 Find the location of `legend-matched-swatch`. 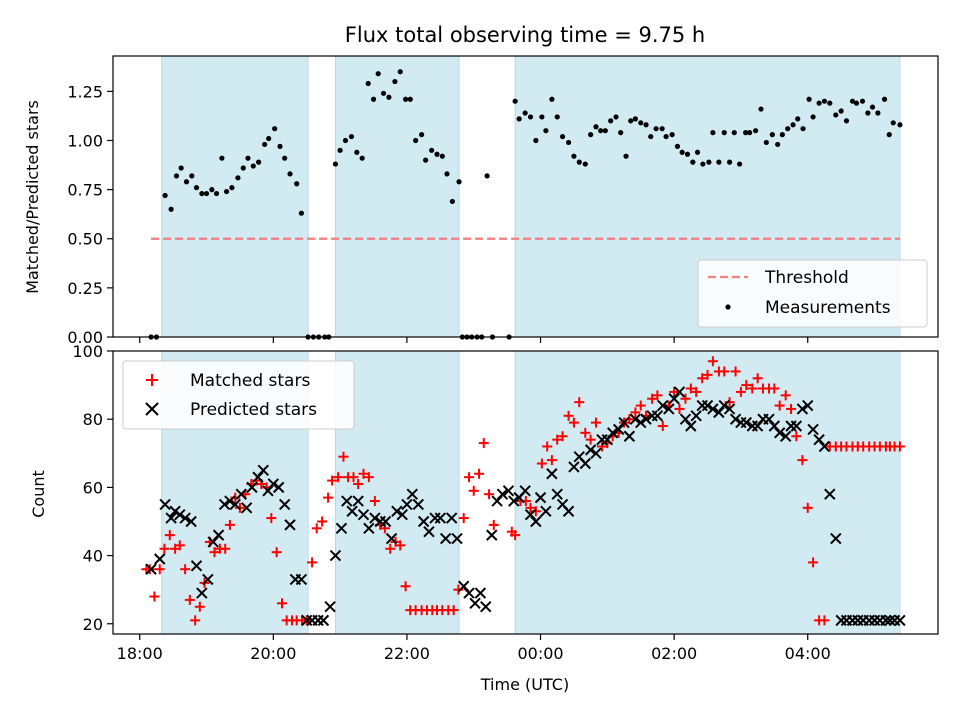

legend-matched-swatch is located at coordinates (152, 380).